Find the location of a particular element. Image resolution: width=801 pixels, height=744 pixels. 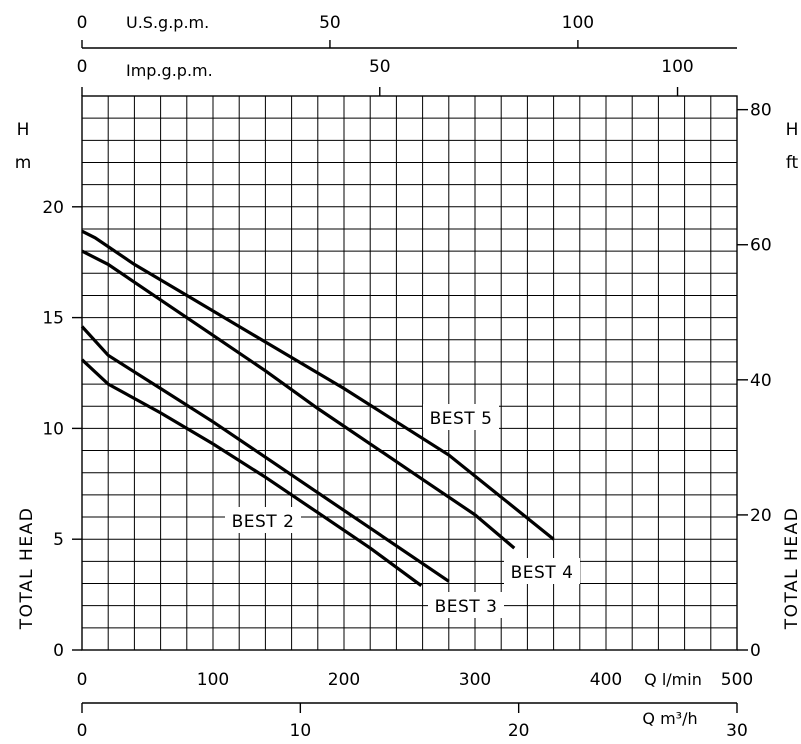

series-labels: BEST 2 BEST 3 BEST 4 BEST 5 is located at coordinates (402, 511).